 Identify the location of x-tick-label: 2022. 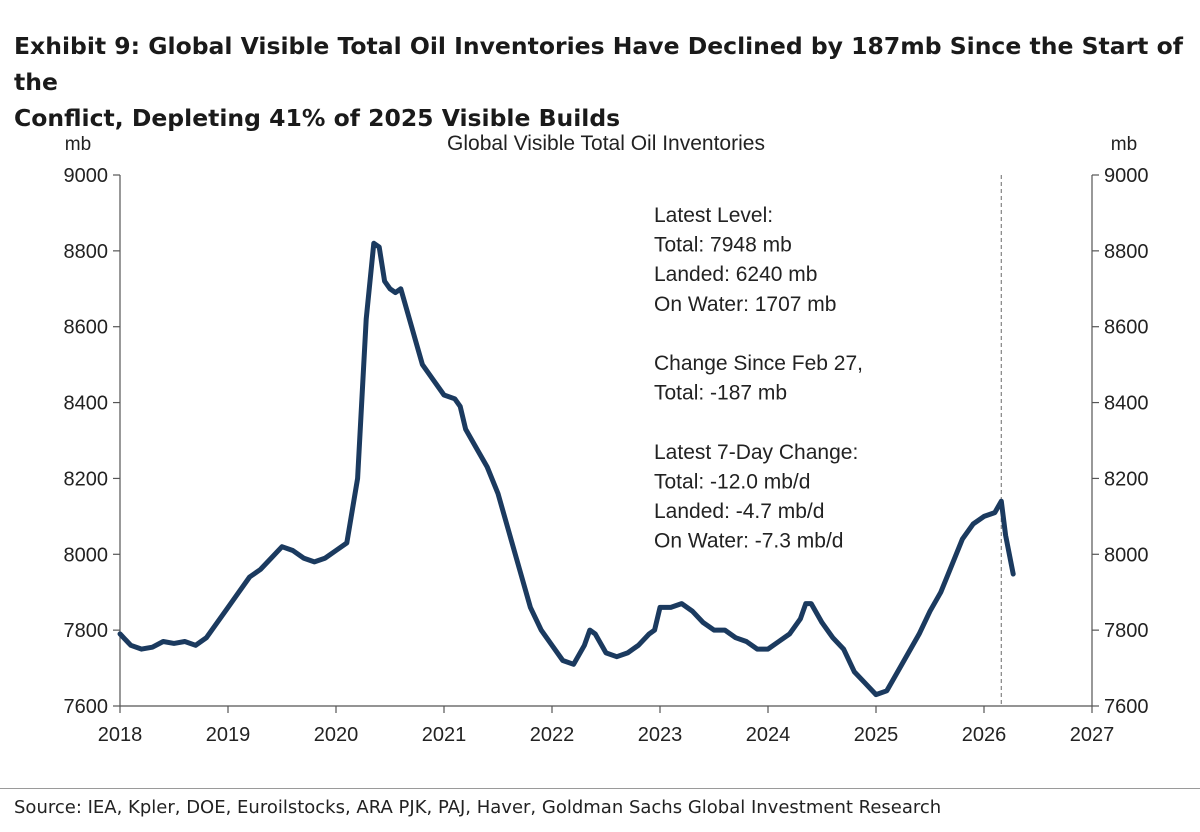
(552, 735).